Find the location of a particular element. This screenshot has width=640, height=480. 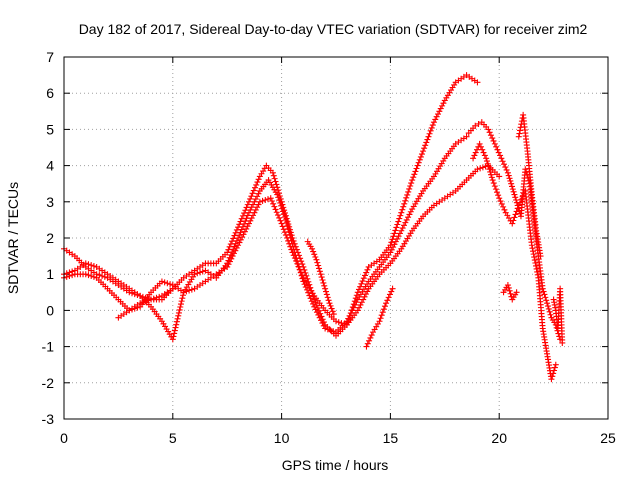

x-axis-label: GPS time / hours is located at coordinates (335, 465).